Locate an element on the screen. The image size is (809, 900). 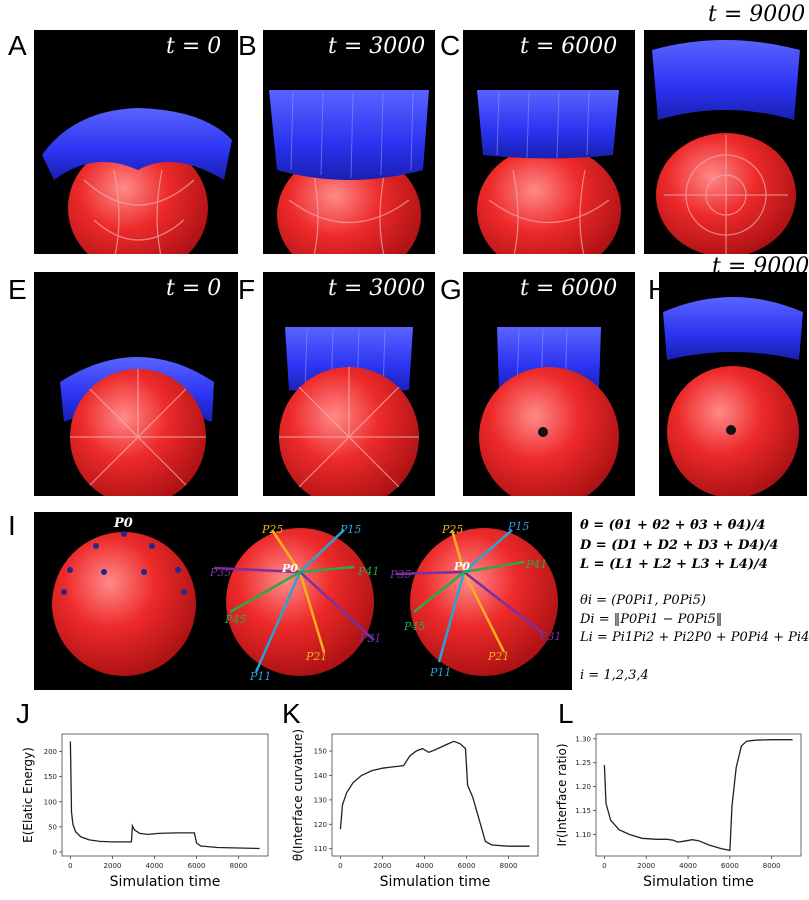
panel-d-image is located at coordinates (725, 142).